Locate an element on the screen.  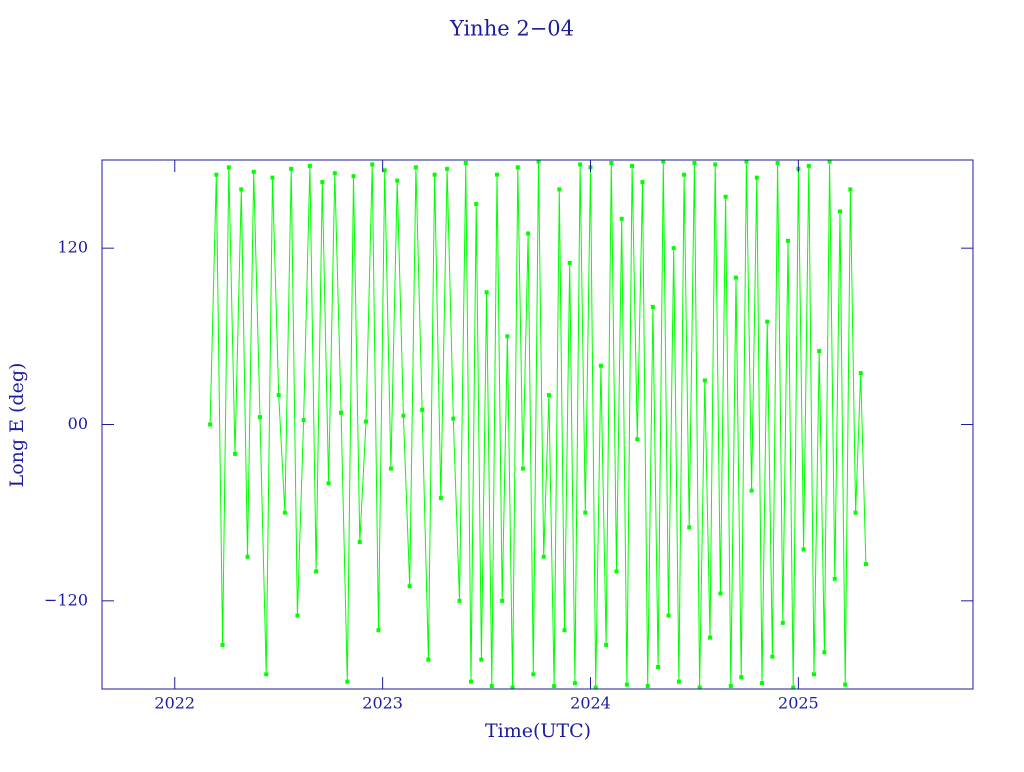
x-tick-label: 2022 is located at coordinates (174, 703).